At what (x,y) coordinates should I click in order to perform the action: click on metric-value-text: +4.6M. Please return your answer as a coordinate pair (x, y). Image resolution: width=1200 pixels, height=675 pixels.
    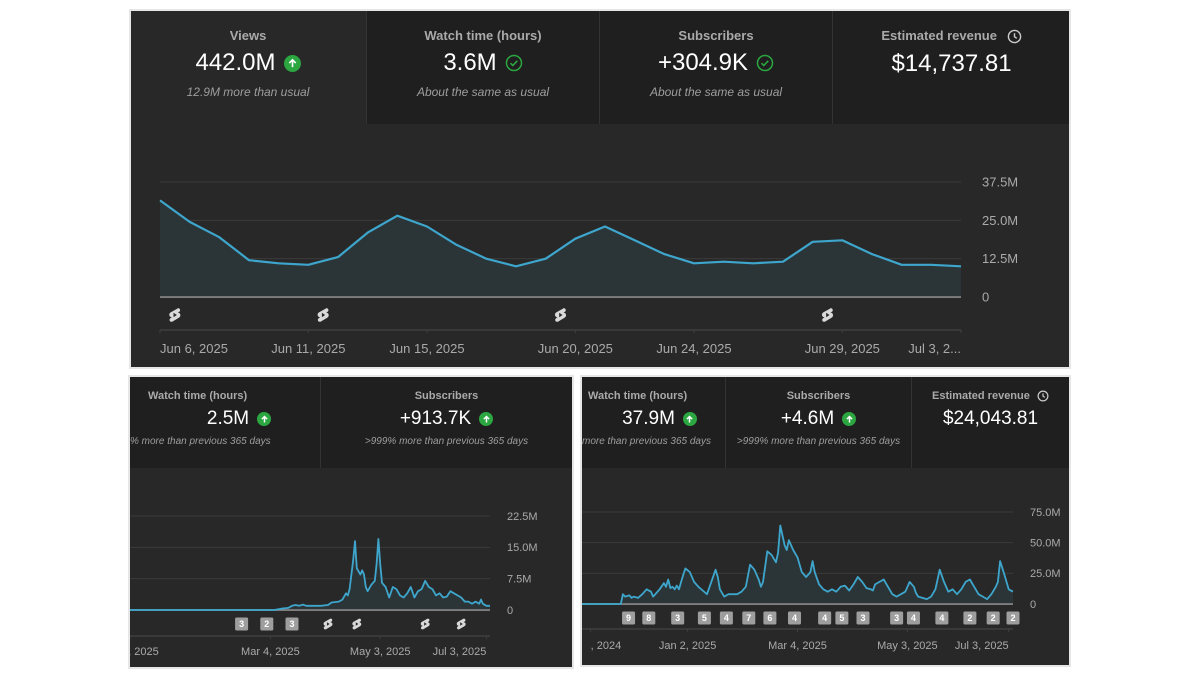
    Looking at the image, I should click on (807, 418).